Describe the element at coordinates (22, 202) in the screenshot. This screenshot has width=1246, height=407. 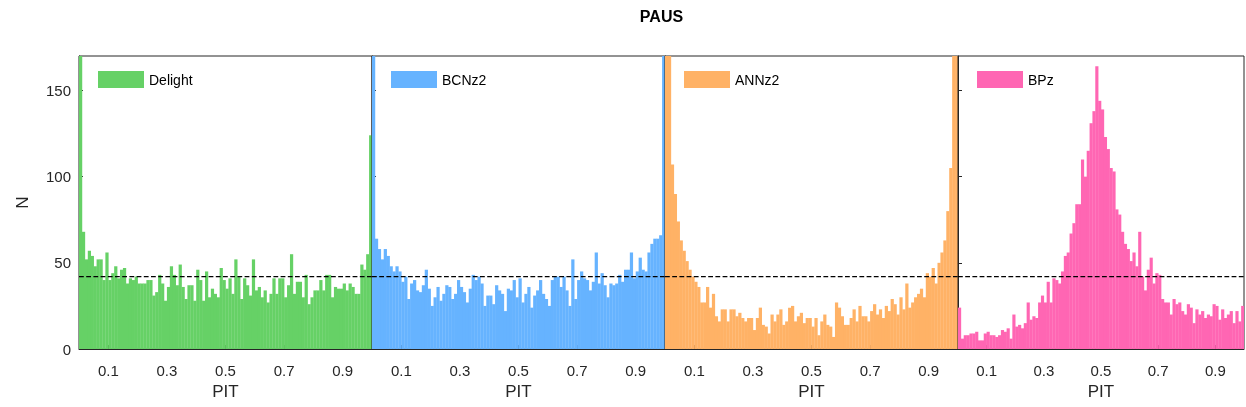
I see `y-axis-title: N` at that location.